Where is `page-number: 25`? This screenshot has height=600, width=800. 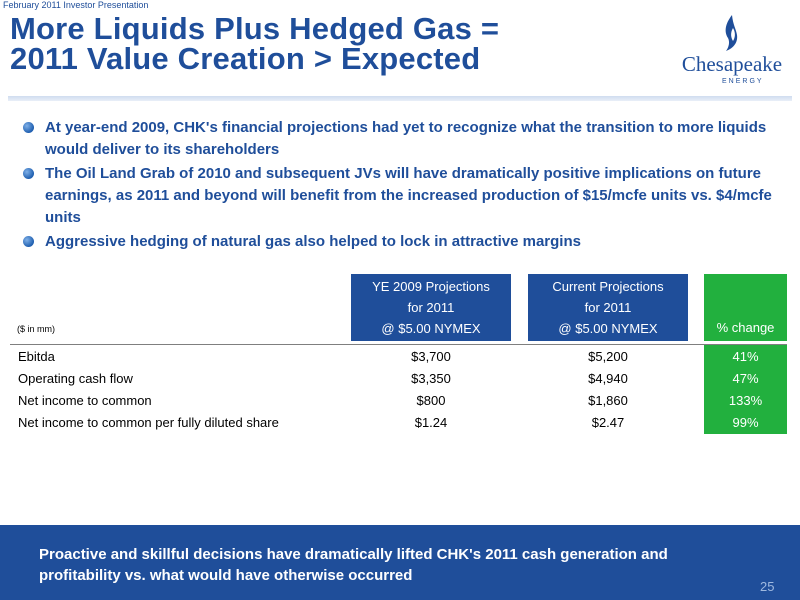 page-number: 25 is located at coordinates (767, 586).